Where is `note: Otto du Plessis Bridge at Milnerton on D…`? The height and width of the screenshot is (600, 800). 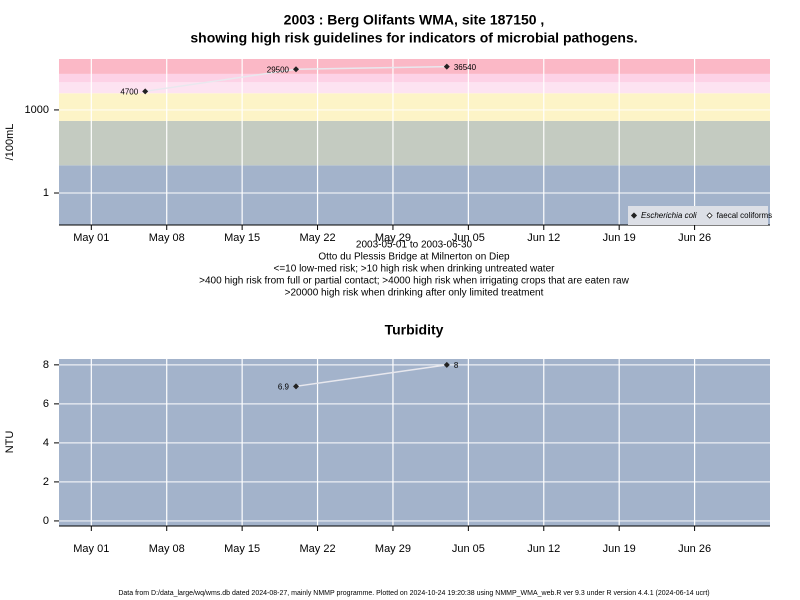 note: Otto du Plessis Bridge at Milnerton on D… is located at coordinates (414, 257).